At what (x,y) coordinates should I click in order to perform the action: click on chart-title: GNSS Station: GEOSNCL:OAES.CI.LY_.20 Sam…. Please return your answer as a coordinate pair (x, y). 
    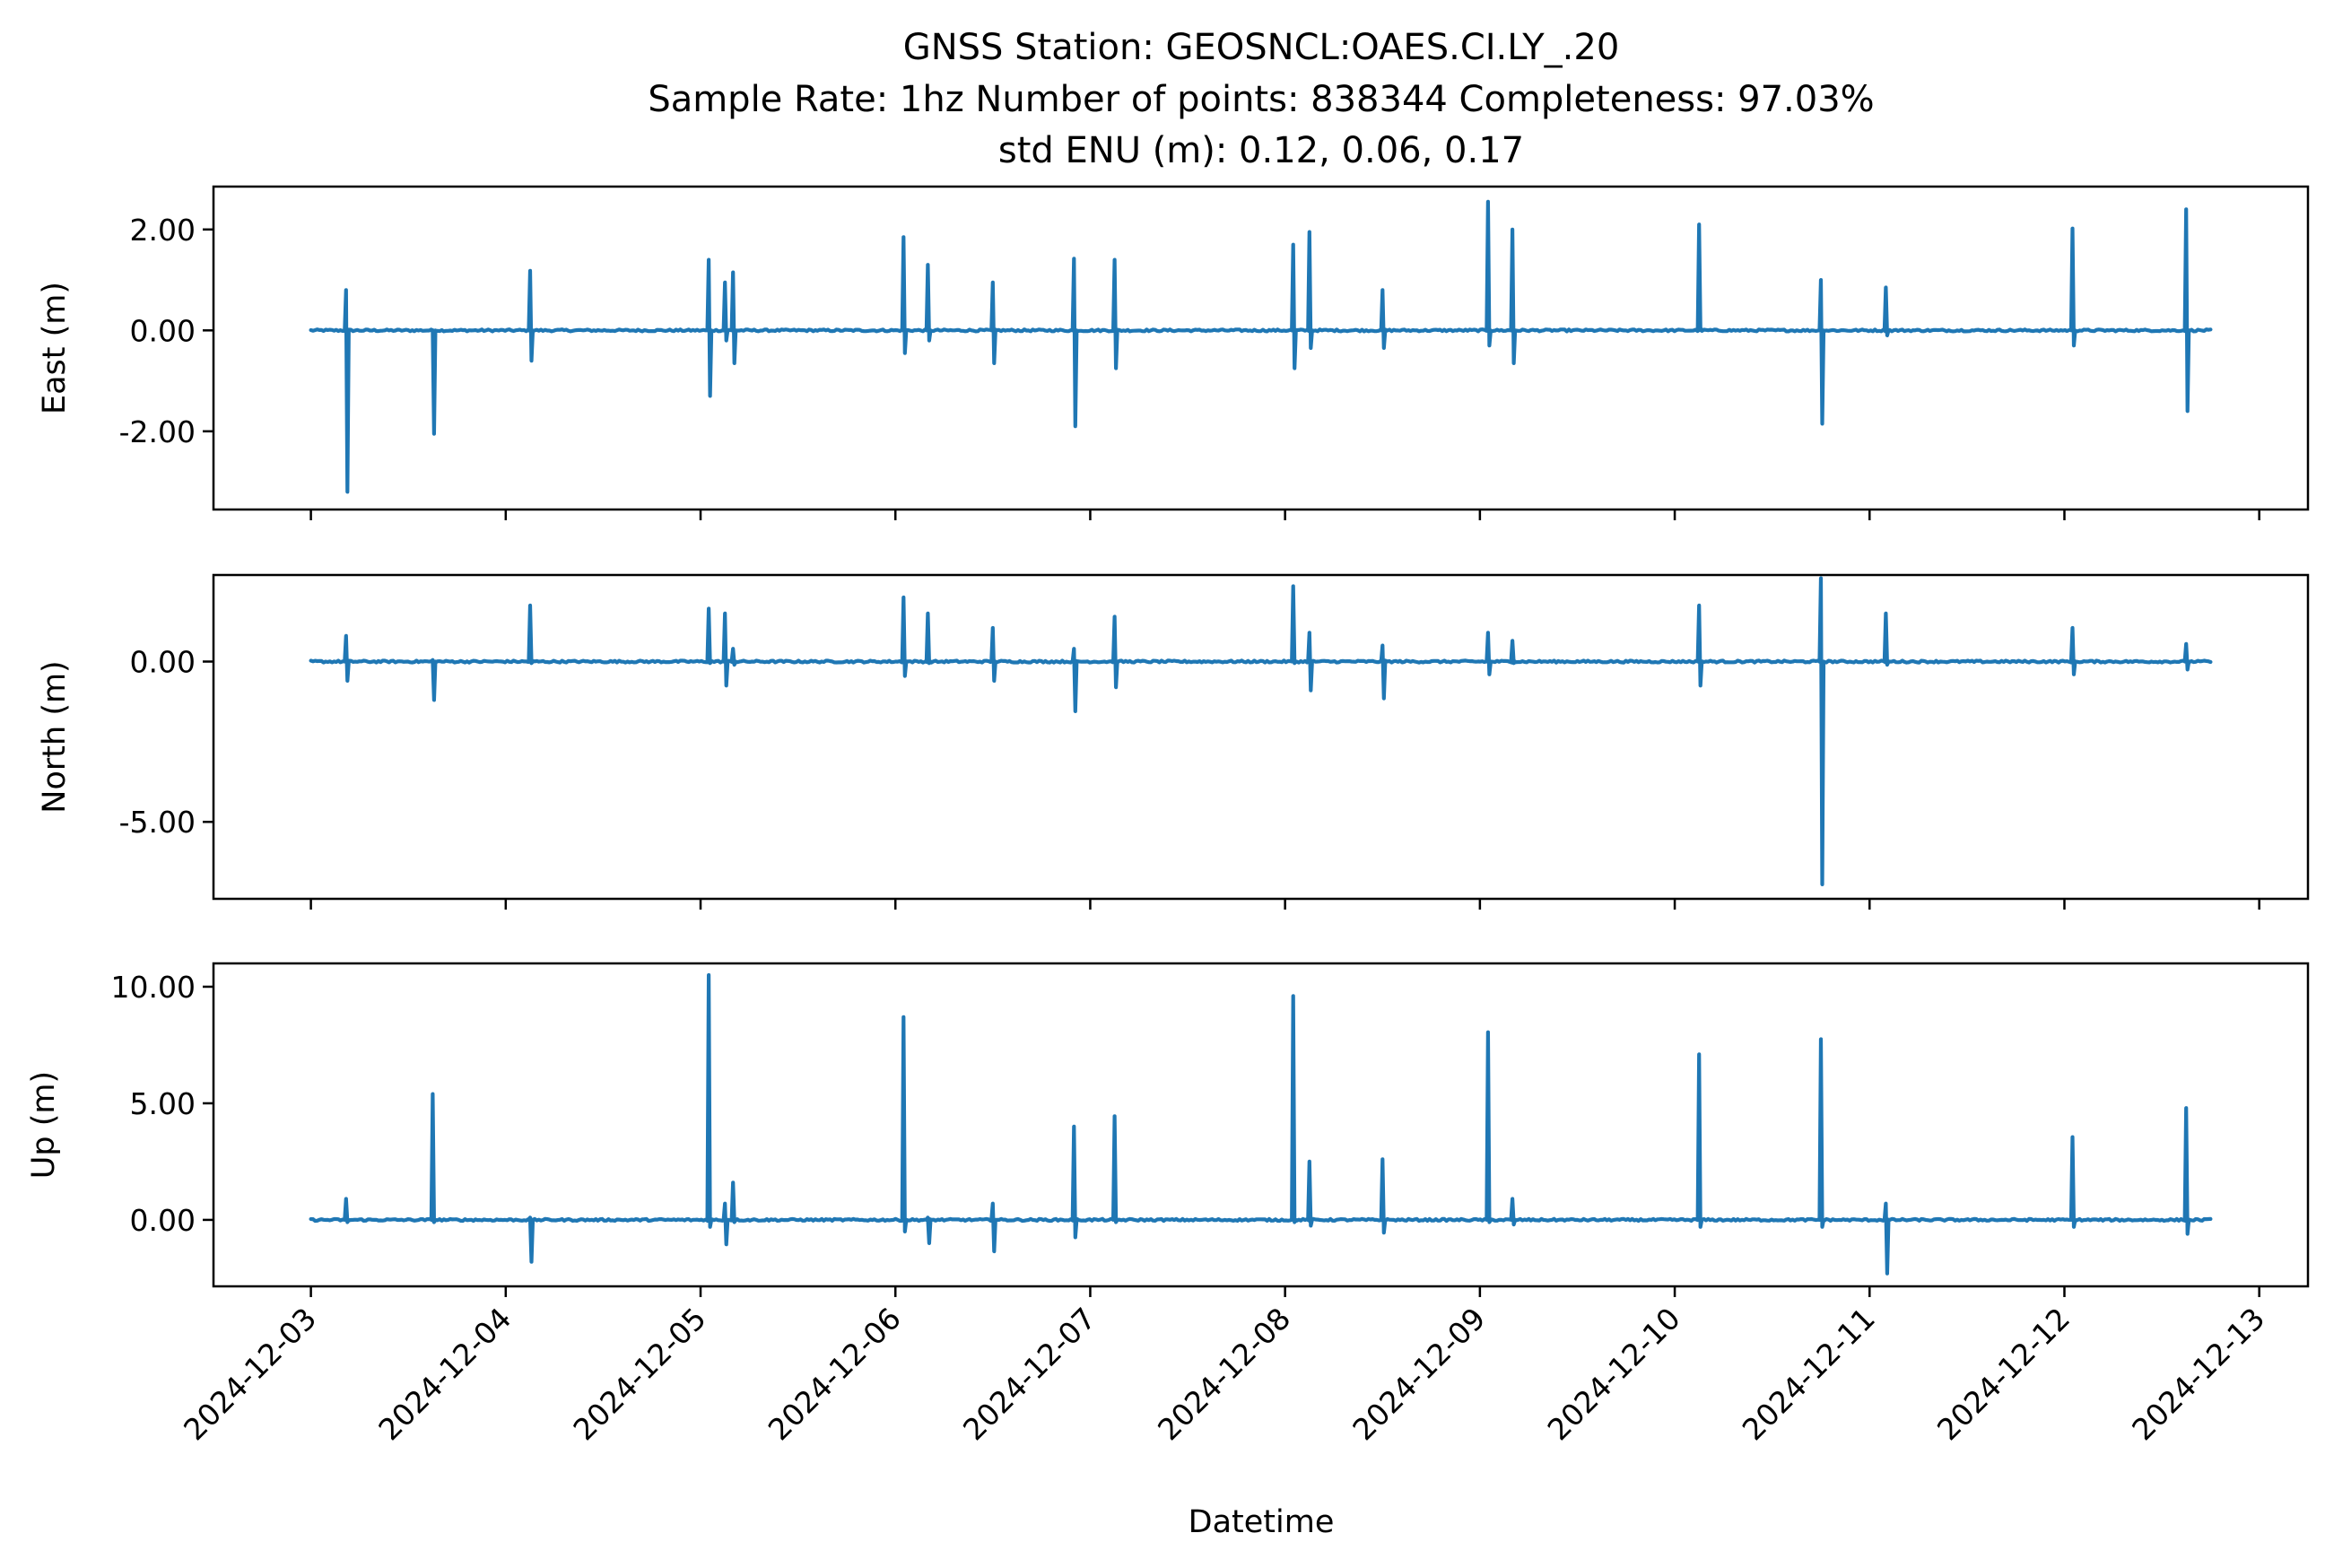
    Looking at the image, I should click on (1261, 99).